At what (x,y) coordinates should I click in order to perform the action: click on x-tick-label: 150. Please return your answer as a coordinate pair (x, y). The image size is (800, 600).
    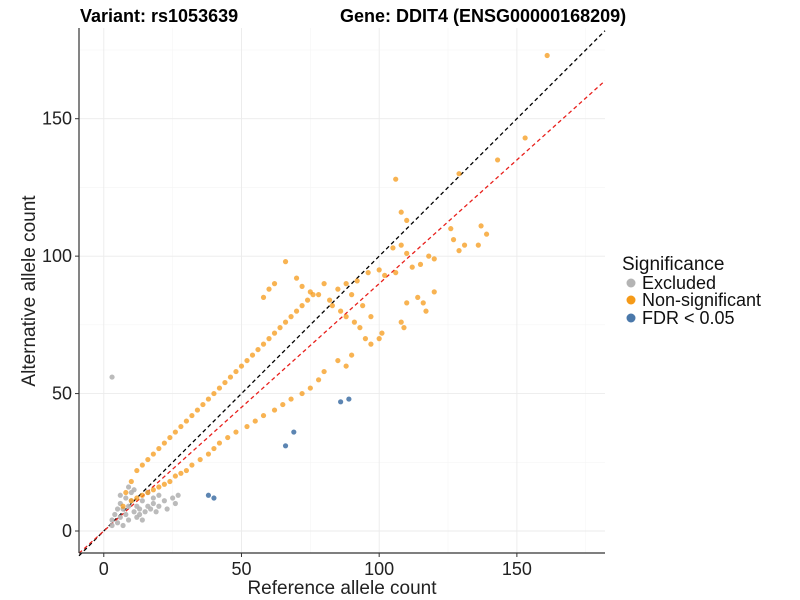
    Looking at the image, I should click on (517, 569).